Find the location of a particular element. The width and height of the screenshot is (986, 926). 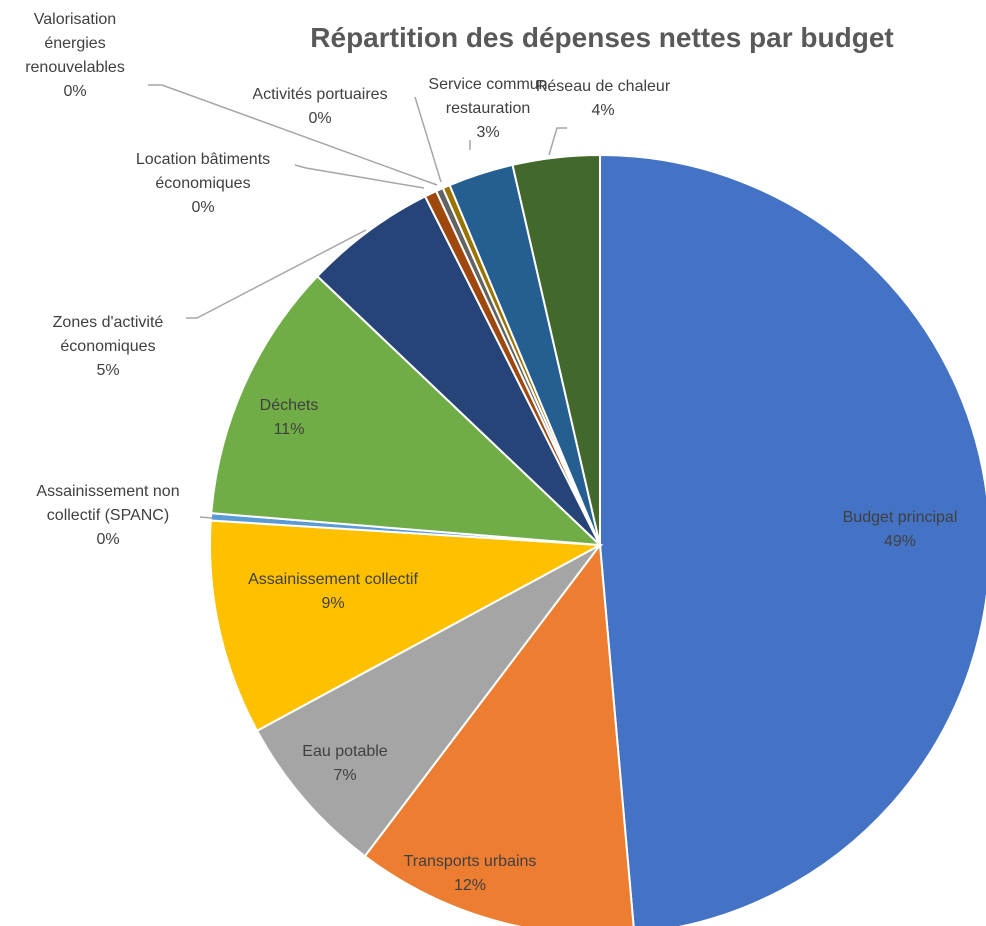

slice-label: Eau potable 7% is located at coordinates (345, 764).